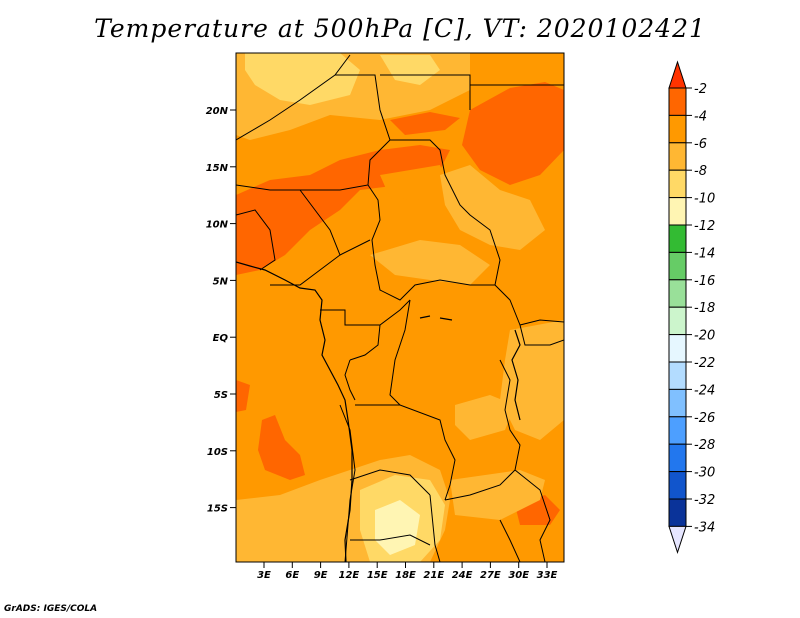 This screenshot has width=800, height=618. What do you see at coordinates (217, 452) in the screenshot?
I see `lat-tick-label: 10S` at bounding box center [217, 452].